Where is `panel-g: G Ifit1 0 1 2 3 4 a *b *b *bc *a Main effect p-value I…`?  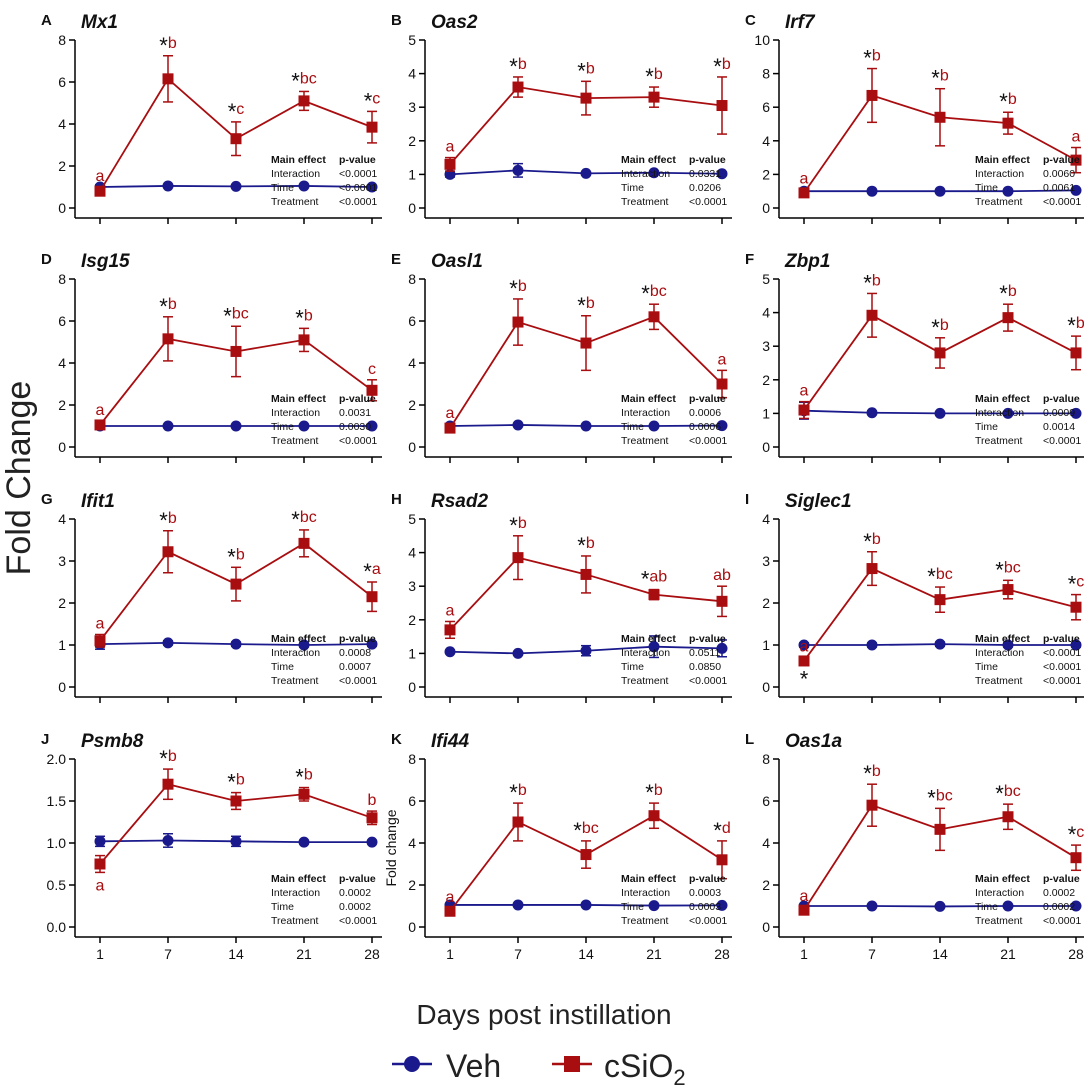
panel-g: G Ifit1 0 1 2 3 4 a *b *b *bc *a Main effect p-value I… is located at coordinates (211, 597).